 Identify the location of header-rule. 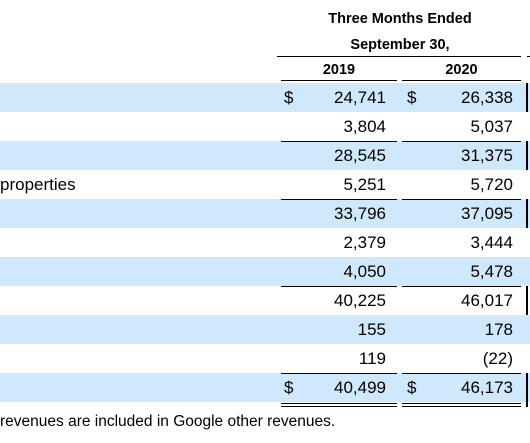
(399, 56).